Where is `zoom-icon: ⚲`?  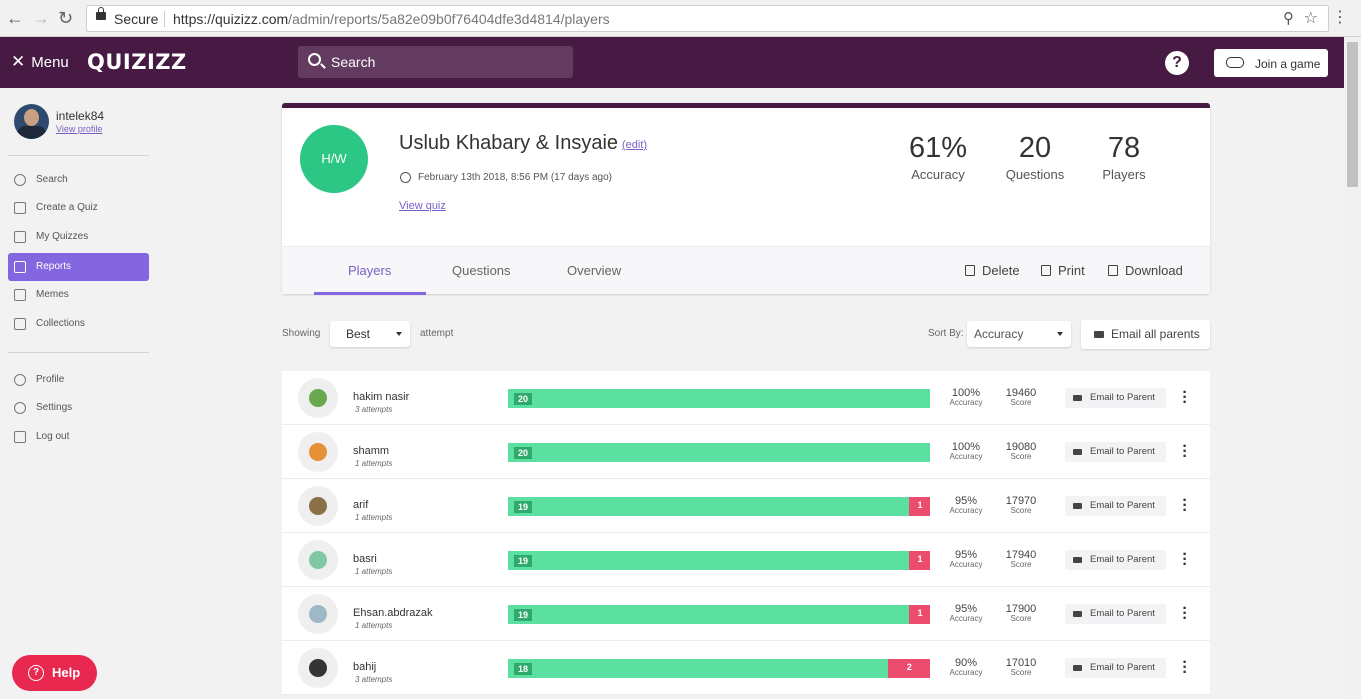 zoom-icon: ⚲ is located at coordinates (1288, 18).